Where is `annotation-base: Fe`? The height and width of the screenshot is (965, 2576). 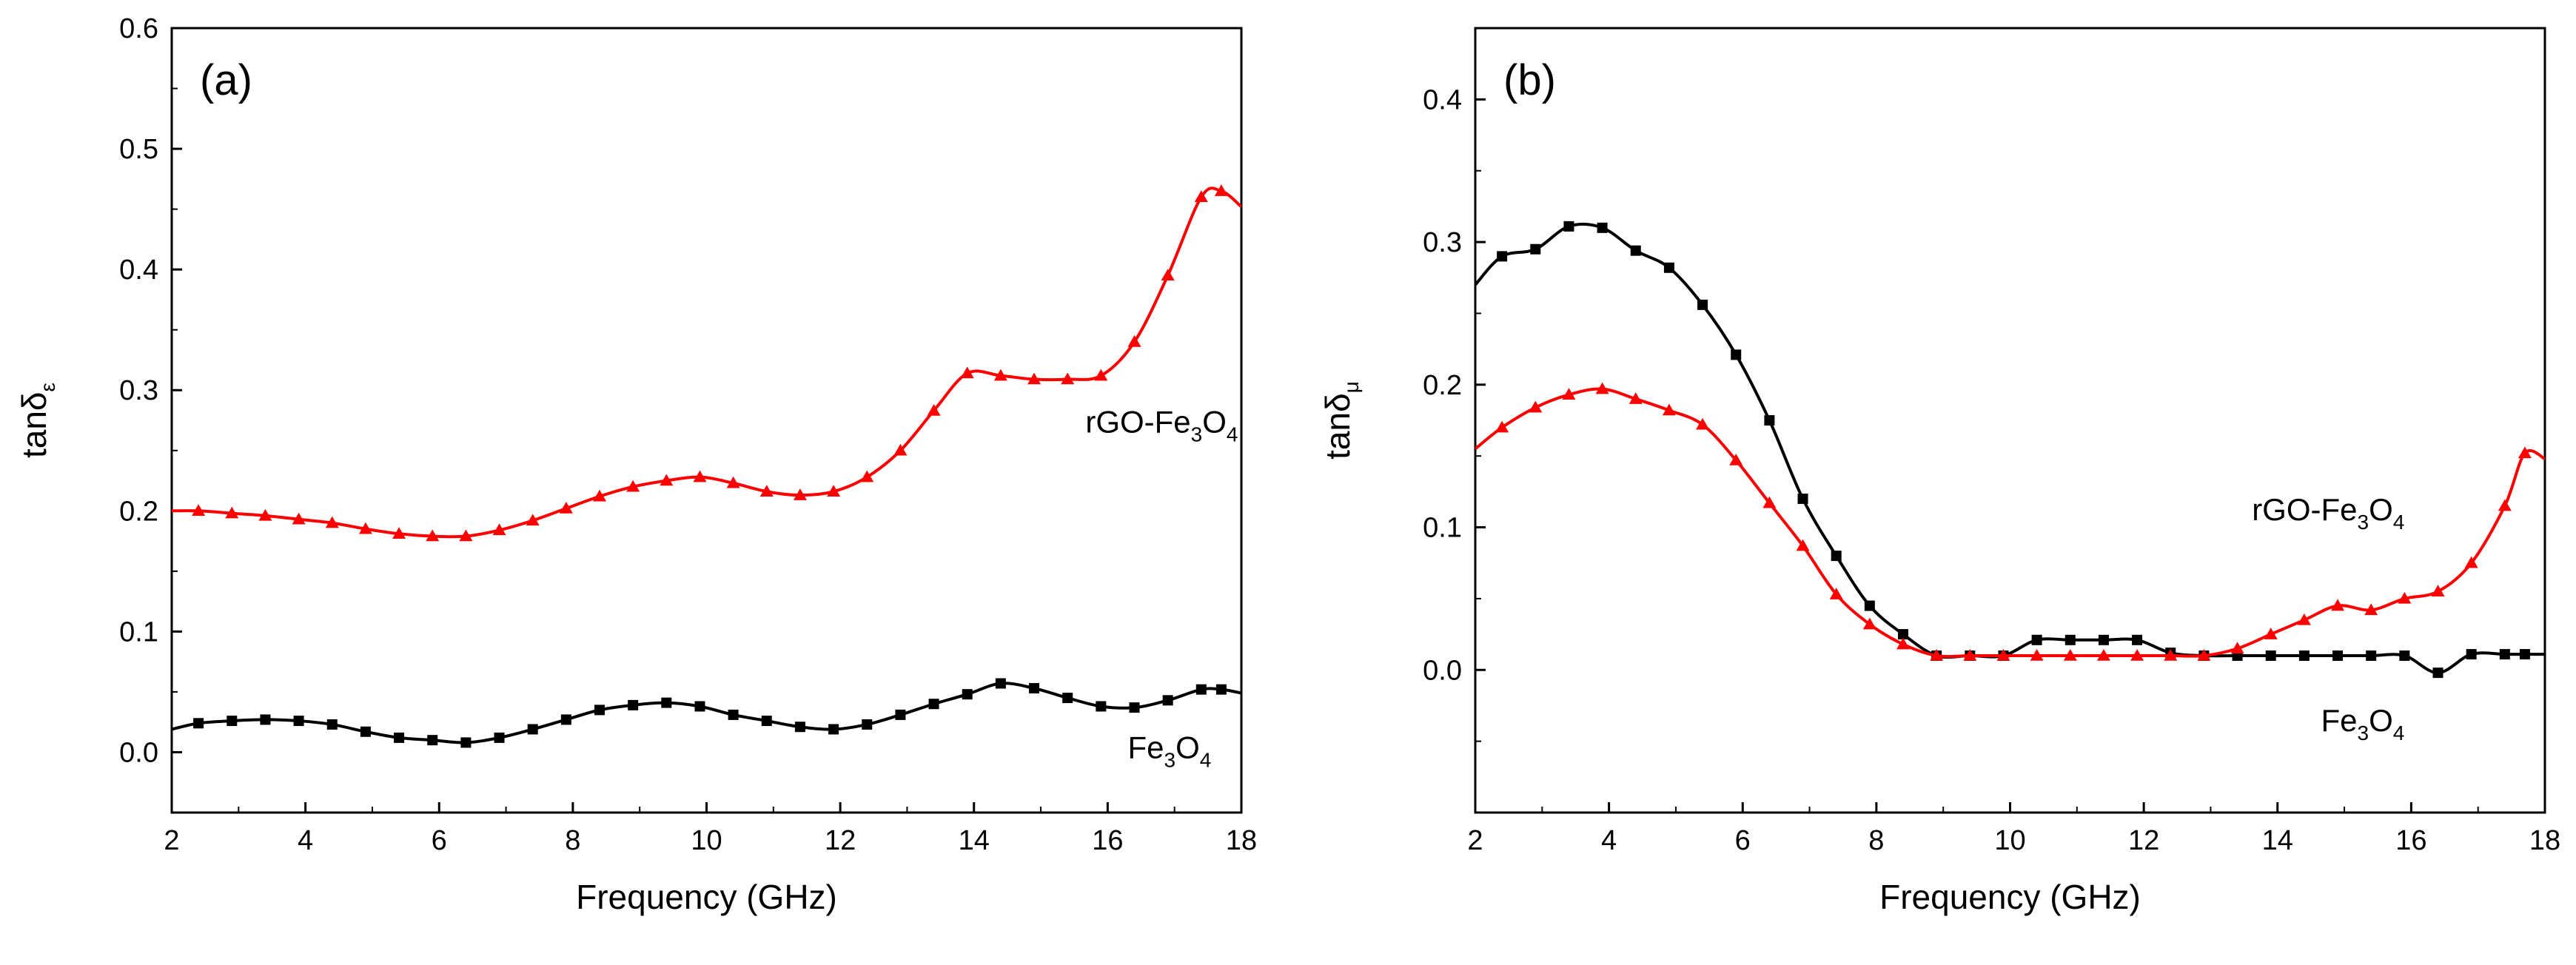 annotation-base: Fe is located at coordinates (1146, 747).